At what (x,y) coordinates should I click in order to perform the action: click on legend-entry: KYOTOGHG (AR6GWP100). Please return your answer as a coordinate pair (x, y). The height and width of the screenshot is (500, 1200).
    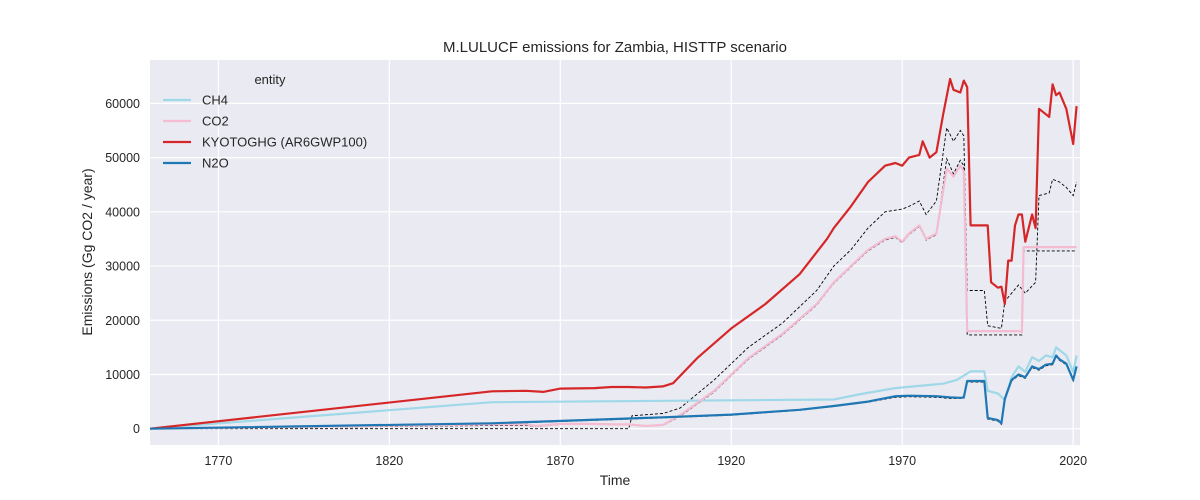
    Looking at the image, I should click on (284, 142).